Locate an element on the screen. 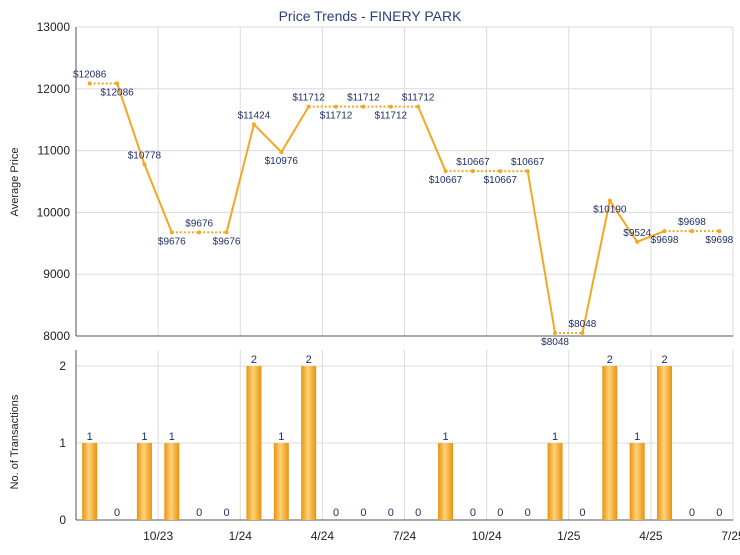 This screenshot has height=555, width=740. price-data-label: $9524 is located at coordinates (637, 233).